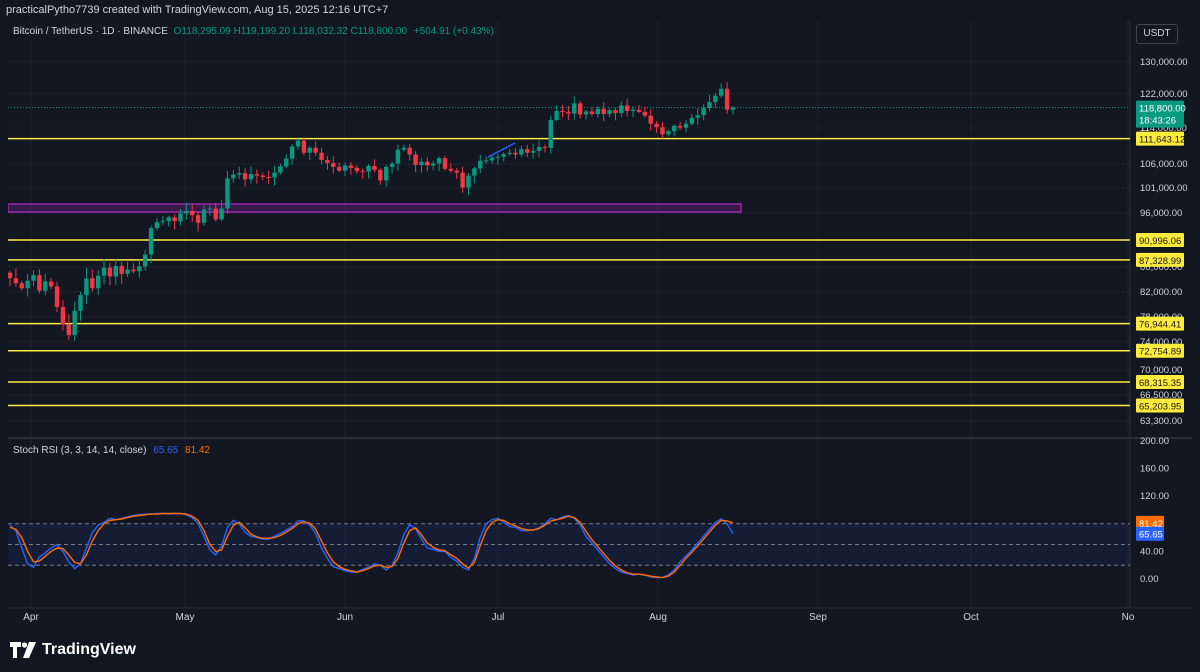 This screenshot has height=672, width=1200. What do you see at coordinates (1128, 617) in the screenshot?
I see `time-axis-label: No` at bounding box center [1128, 617].